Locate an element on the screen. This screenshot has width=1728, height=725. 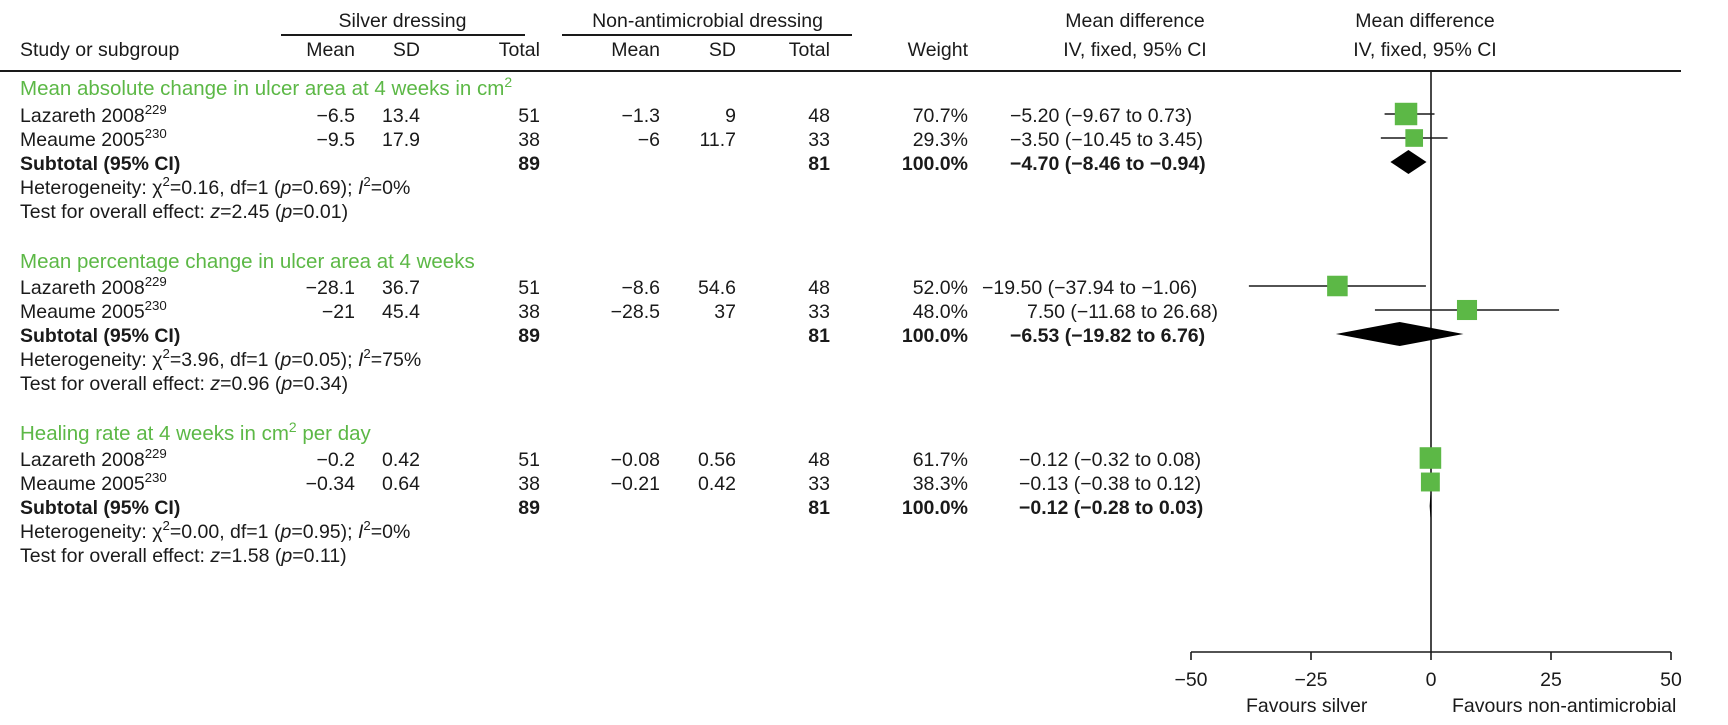
cell-ci: −19.50 (−37.94 to −1.06) is located at coordinates (1090, 288).